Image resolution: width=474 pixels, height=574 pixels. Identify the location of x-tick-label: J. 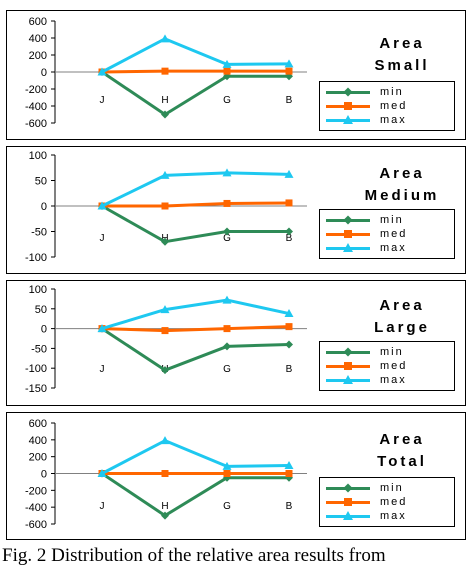
(102, 238).